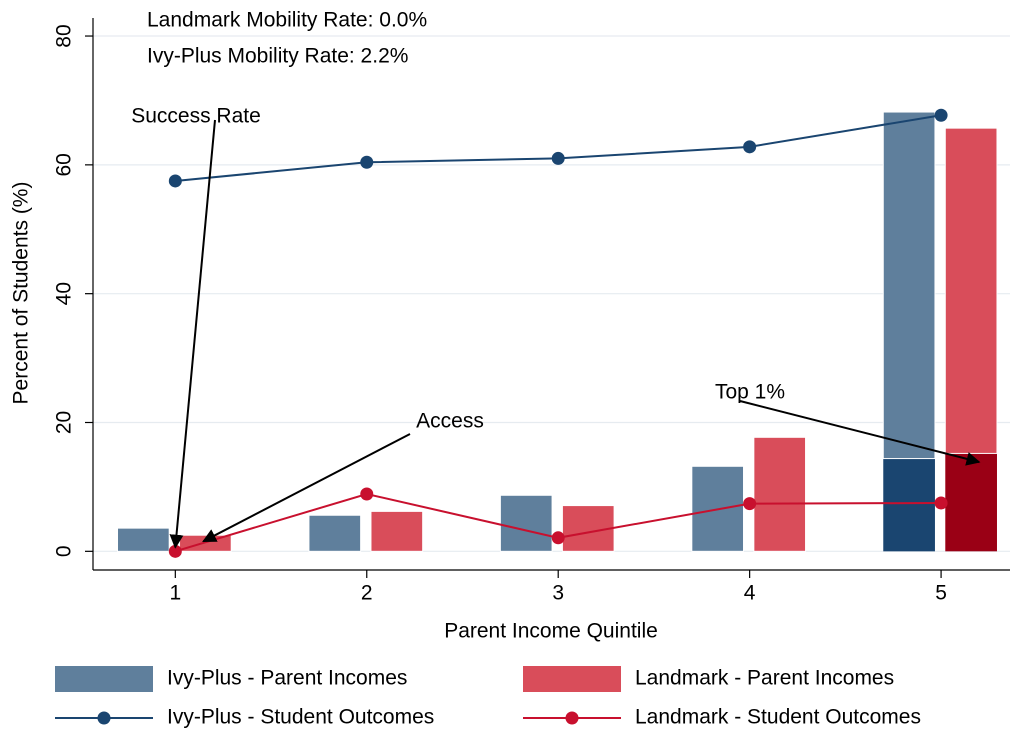 The width and height of the screenshot is (1013, 730). I want to click on x-tick-label: 5, so click(941, 593).